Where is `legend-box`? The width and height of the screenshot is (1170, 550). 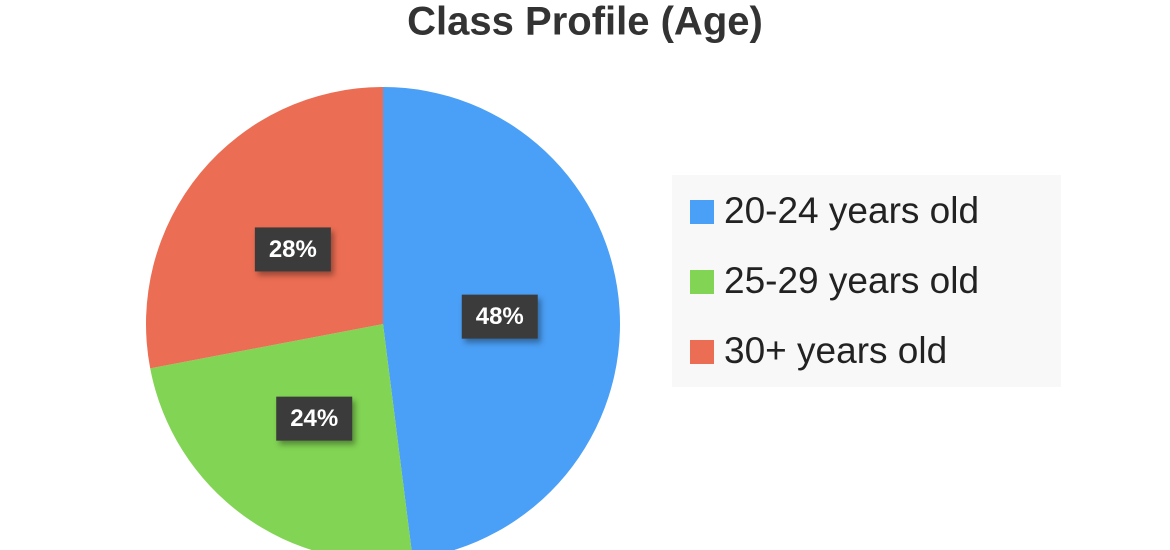
legend-box is located at coordinates (866, 281).